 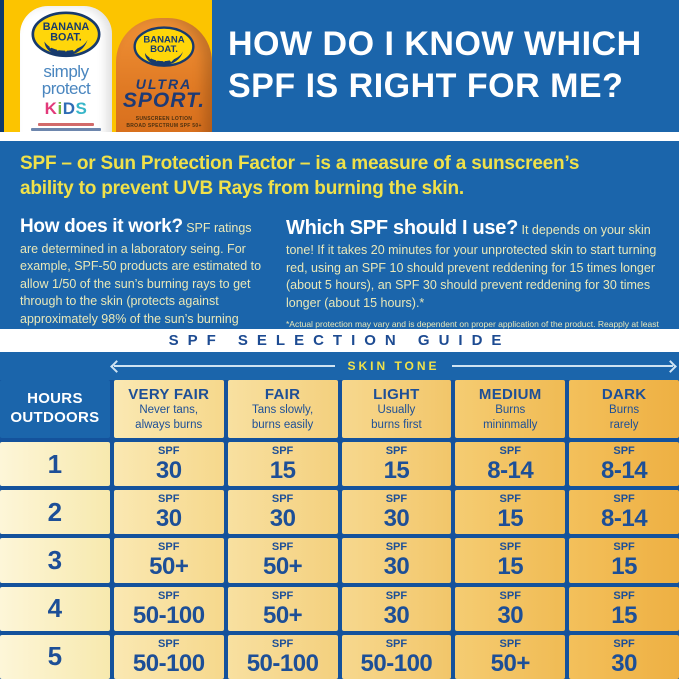 I want to click on hours-cell: 3, so click(x=55, y=560).